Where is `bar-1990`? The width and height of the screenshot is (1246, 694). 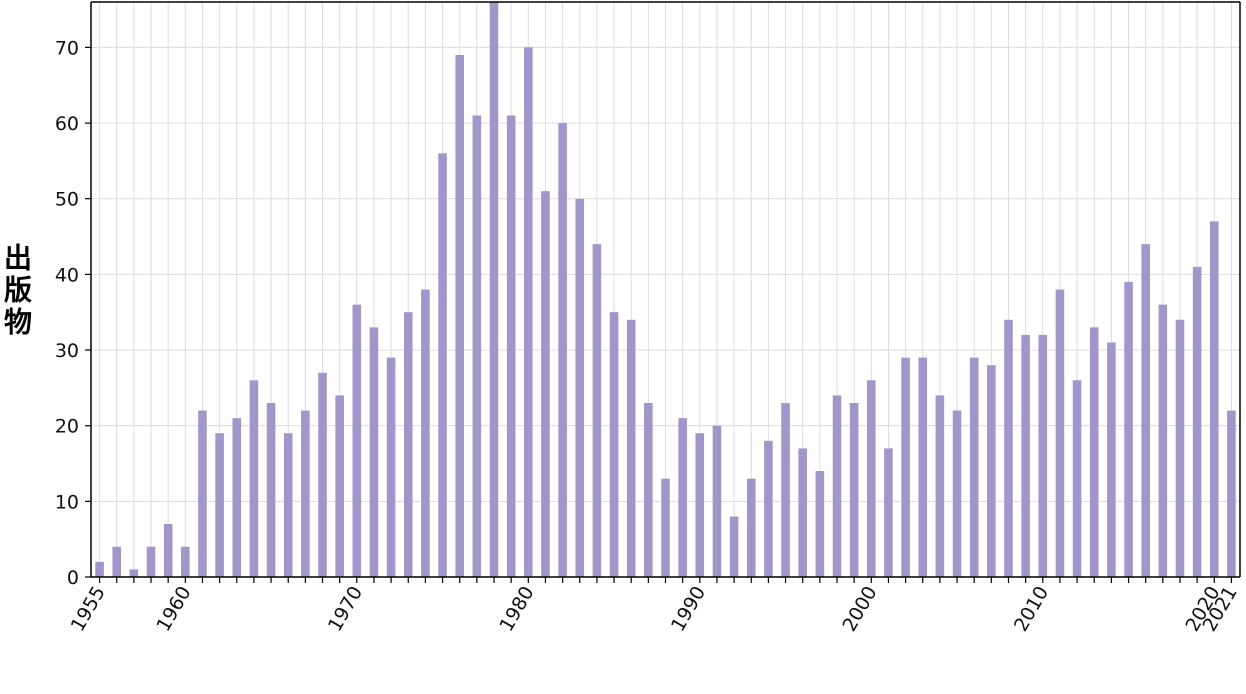
bar-1990 is located at coordinates (700, 505).